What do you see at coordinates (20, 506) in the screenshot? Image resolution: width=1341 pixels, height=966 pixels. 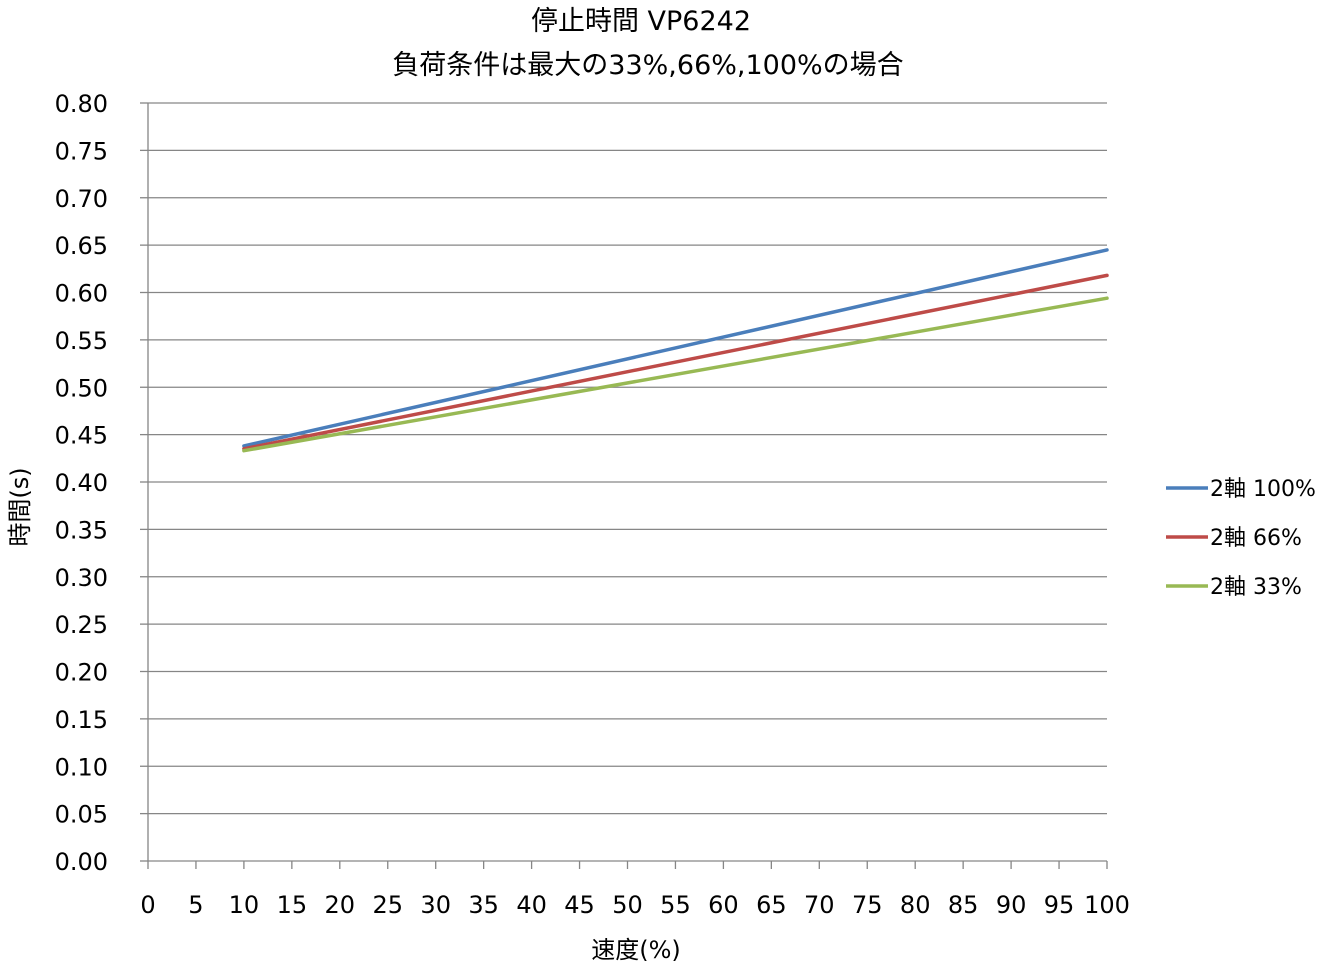 I see `y-axis-label: 時間(s)` at bounding box center [20, 506].